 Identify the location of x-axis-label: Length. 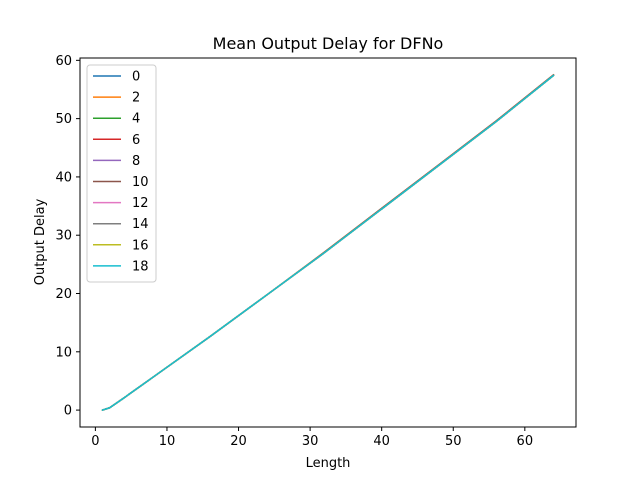
(328, 463).